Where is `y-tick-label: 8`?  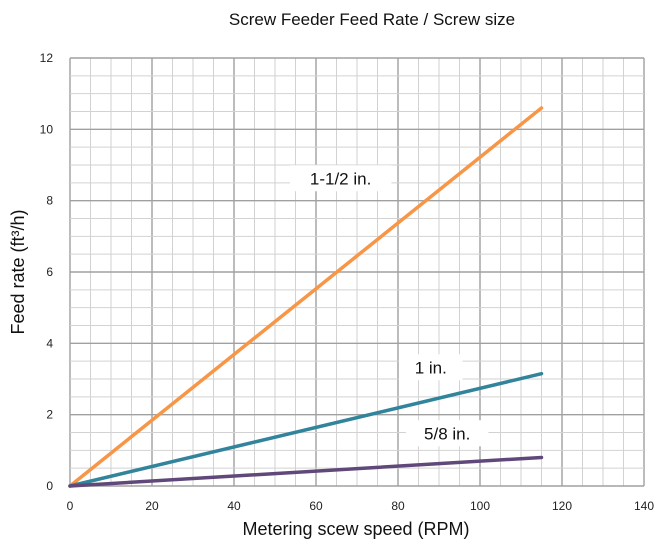
y-tick-label: 8 is located at coordinates (49, 201).